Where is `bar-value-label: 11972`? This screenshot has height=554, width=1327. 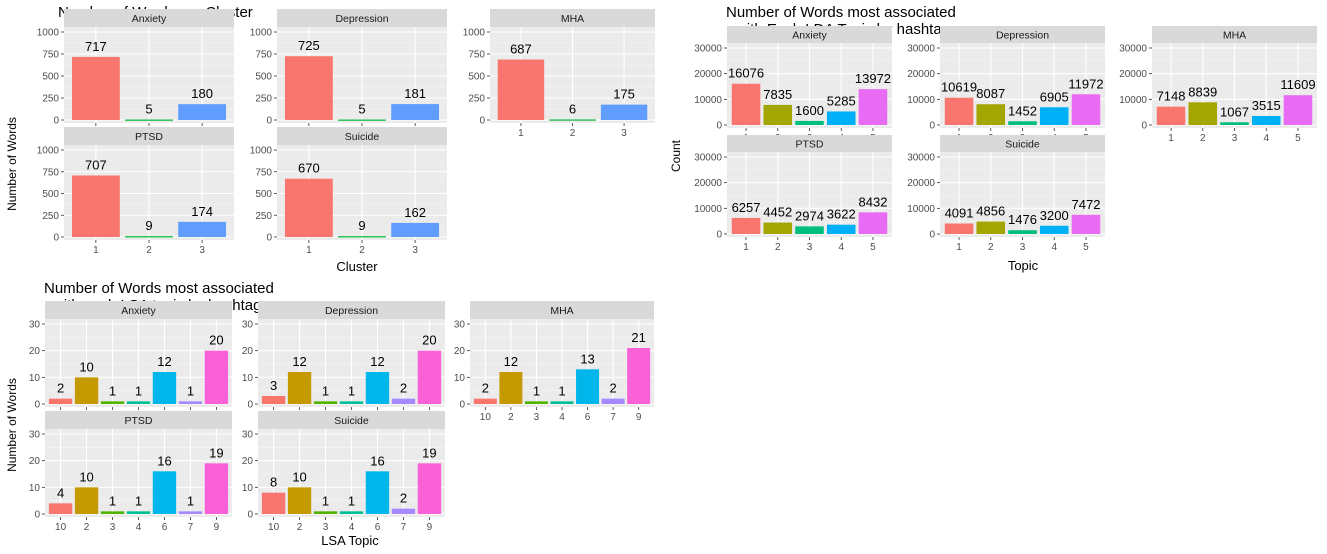
bar-value-label: 11972 is located at coordinates (1085, 83).